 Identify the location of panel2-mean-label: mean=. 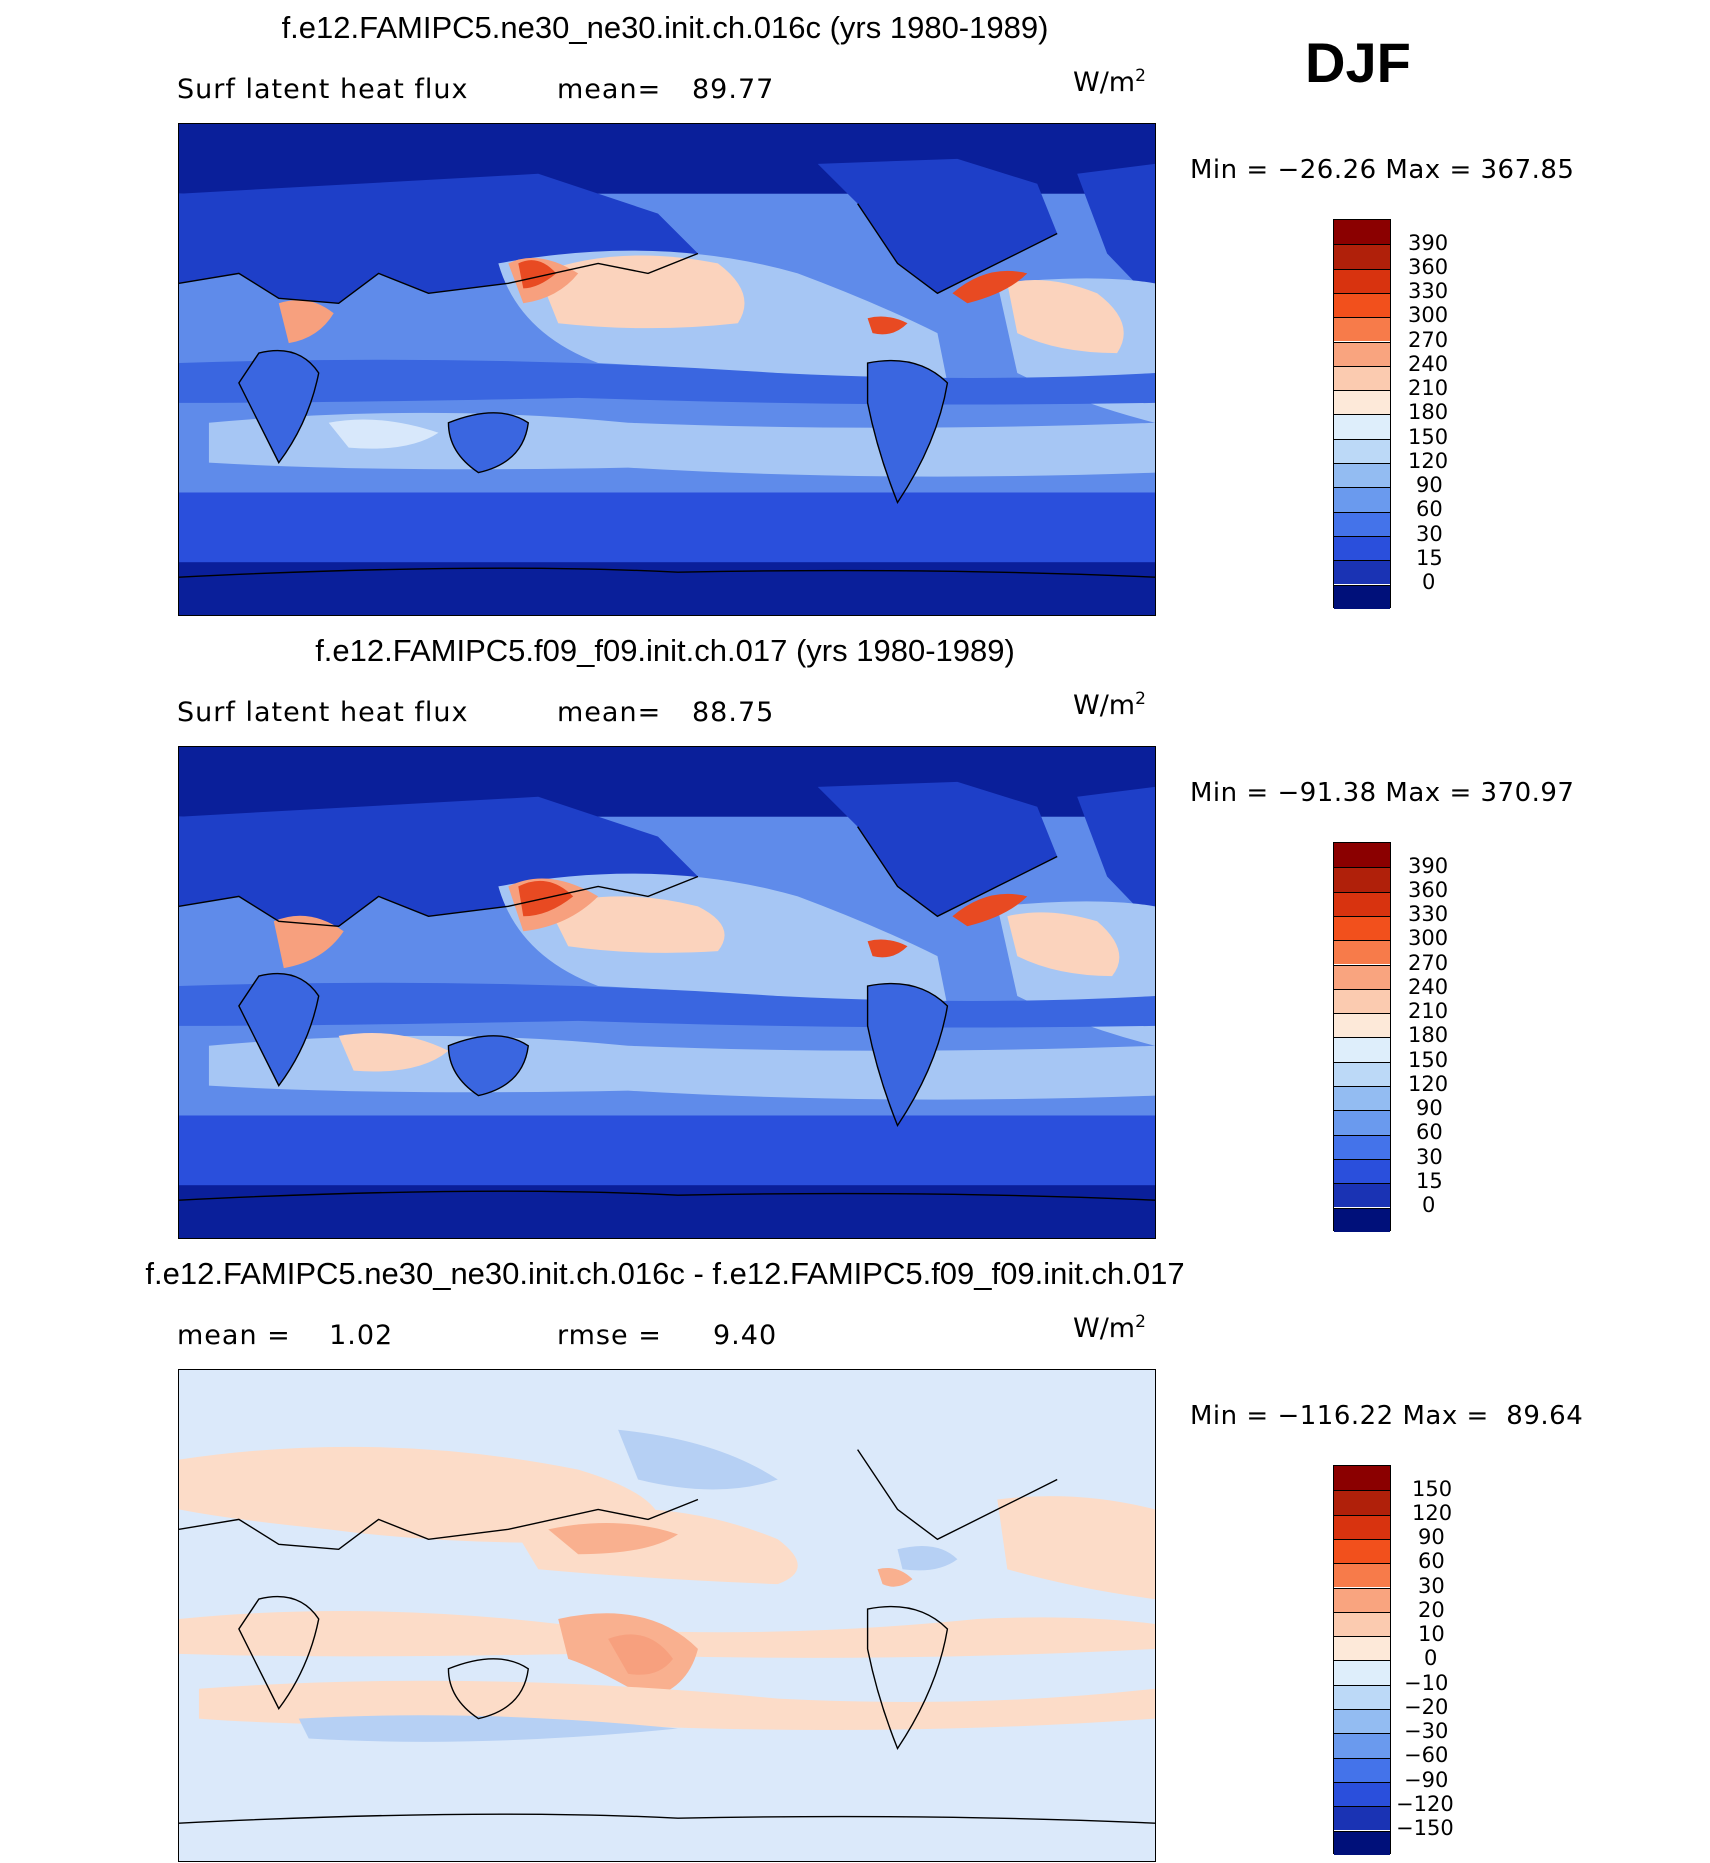
(609, 712).